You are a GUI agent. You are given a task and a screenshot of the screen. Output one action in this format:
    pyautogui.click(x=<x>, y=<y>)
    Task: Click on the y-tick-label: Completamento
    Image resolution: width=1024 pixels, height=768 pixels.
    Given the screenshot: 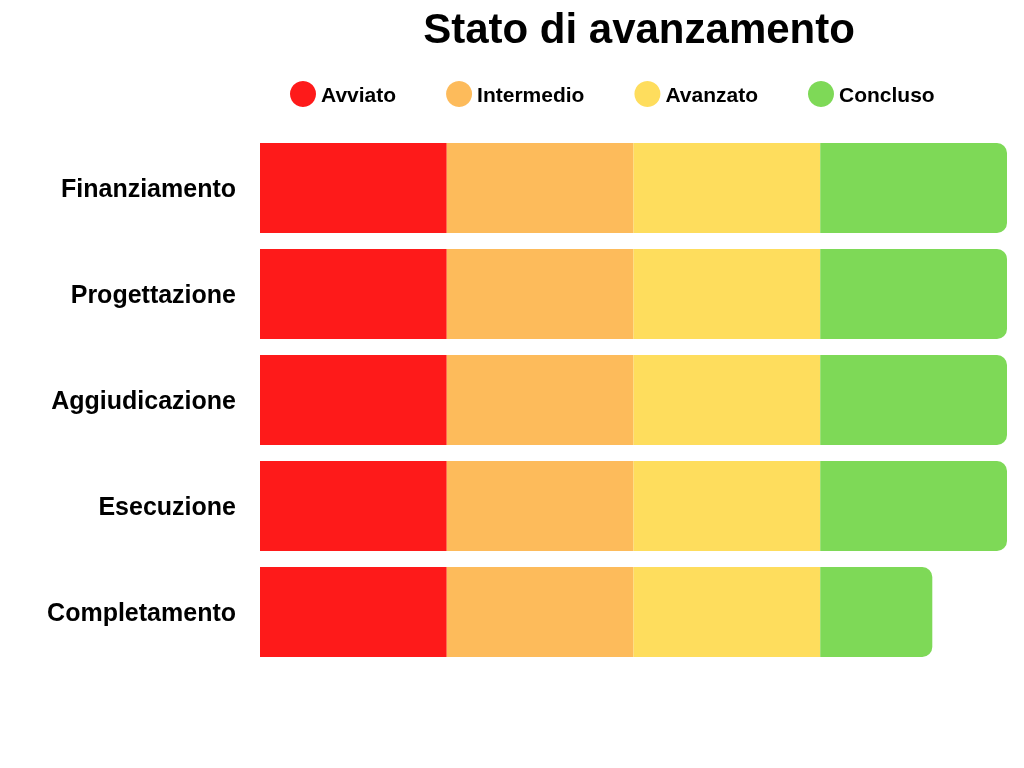 What is the action you would take?
    pyautogui.click(x=141, y=612)
    